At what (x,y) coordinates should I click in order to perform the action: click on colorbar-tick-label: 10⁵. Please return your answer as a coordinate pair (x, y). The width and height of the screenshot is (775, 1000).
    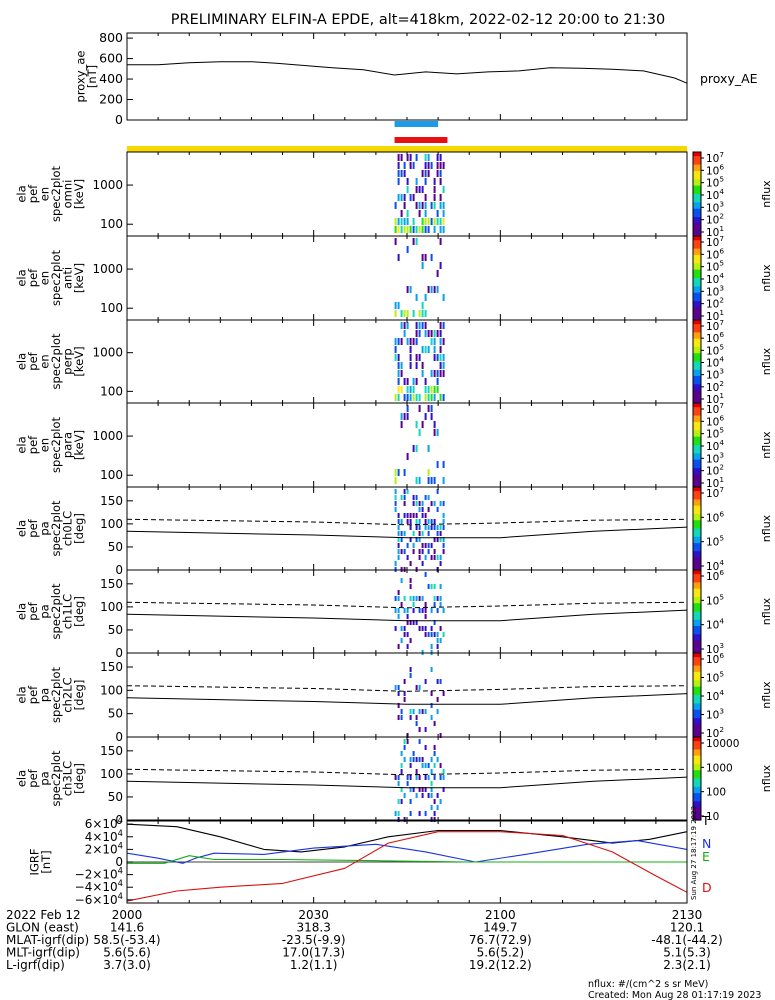
    Looking at the image, I should click on (715, 599).